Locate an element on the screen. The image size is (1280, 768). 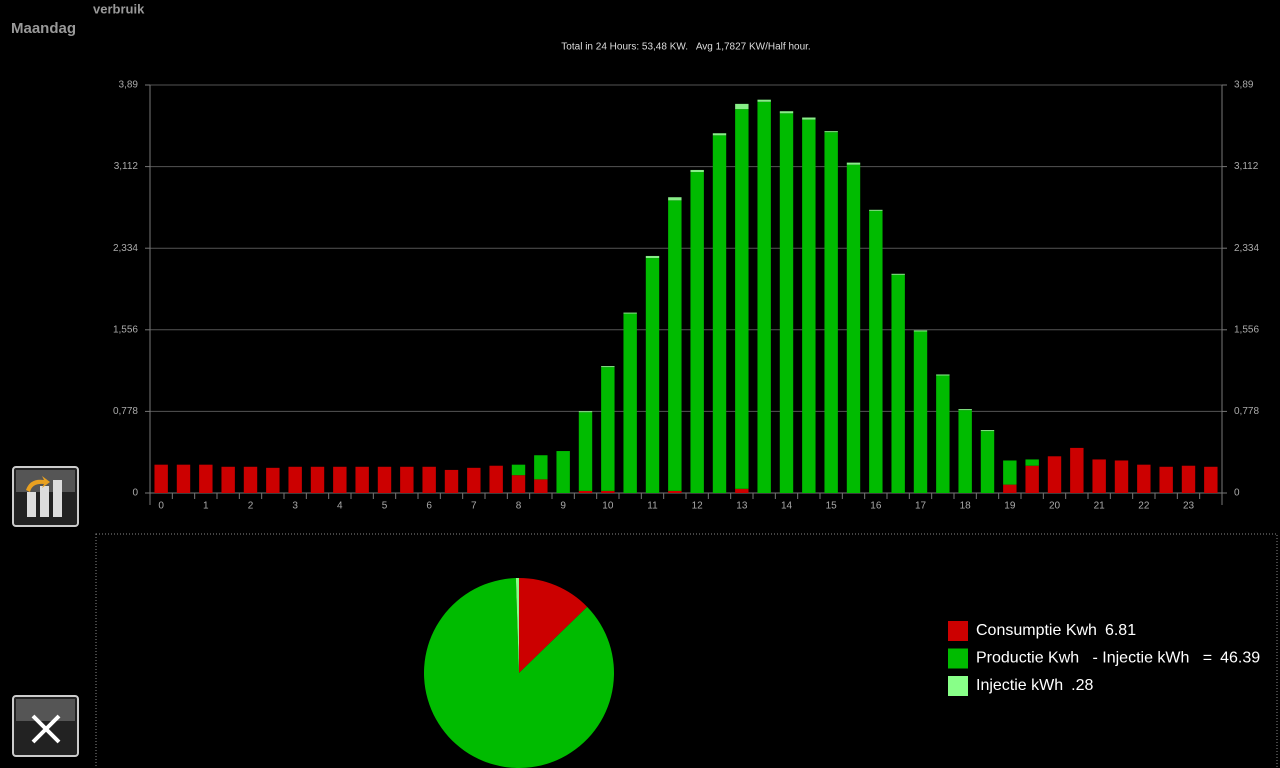
x-tick-label: 17 is located at coordinates (921, 506).